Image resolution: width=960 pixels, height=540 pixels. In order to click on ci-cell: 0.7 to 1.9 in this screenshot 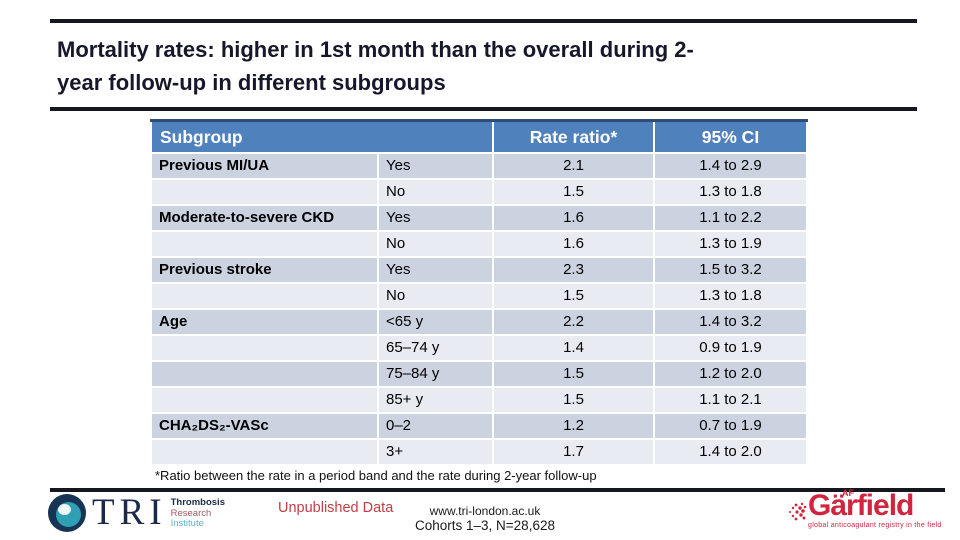, I will do `click(730, 426)`.